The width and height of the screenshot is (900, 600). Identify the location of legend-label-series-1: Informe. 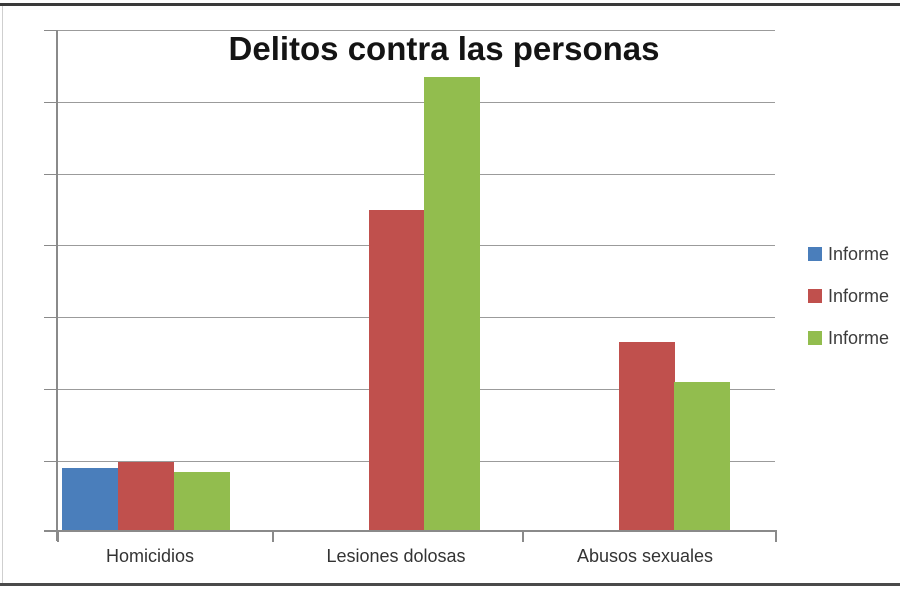
(859, 253).